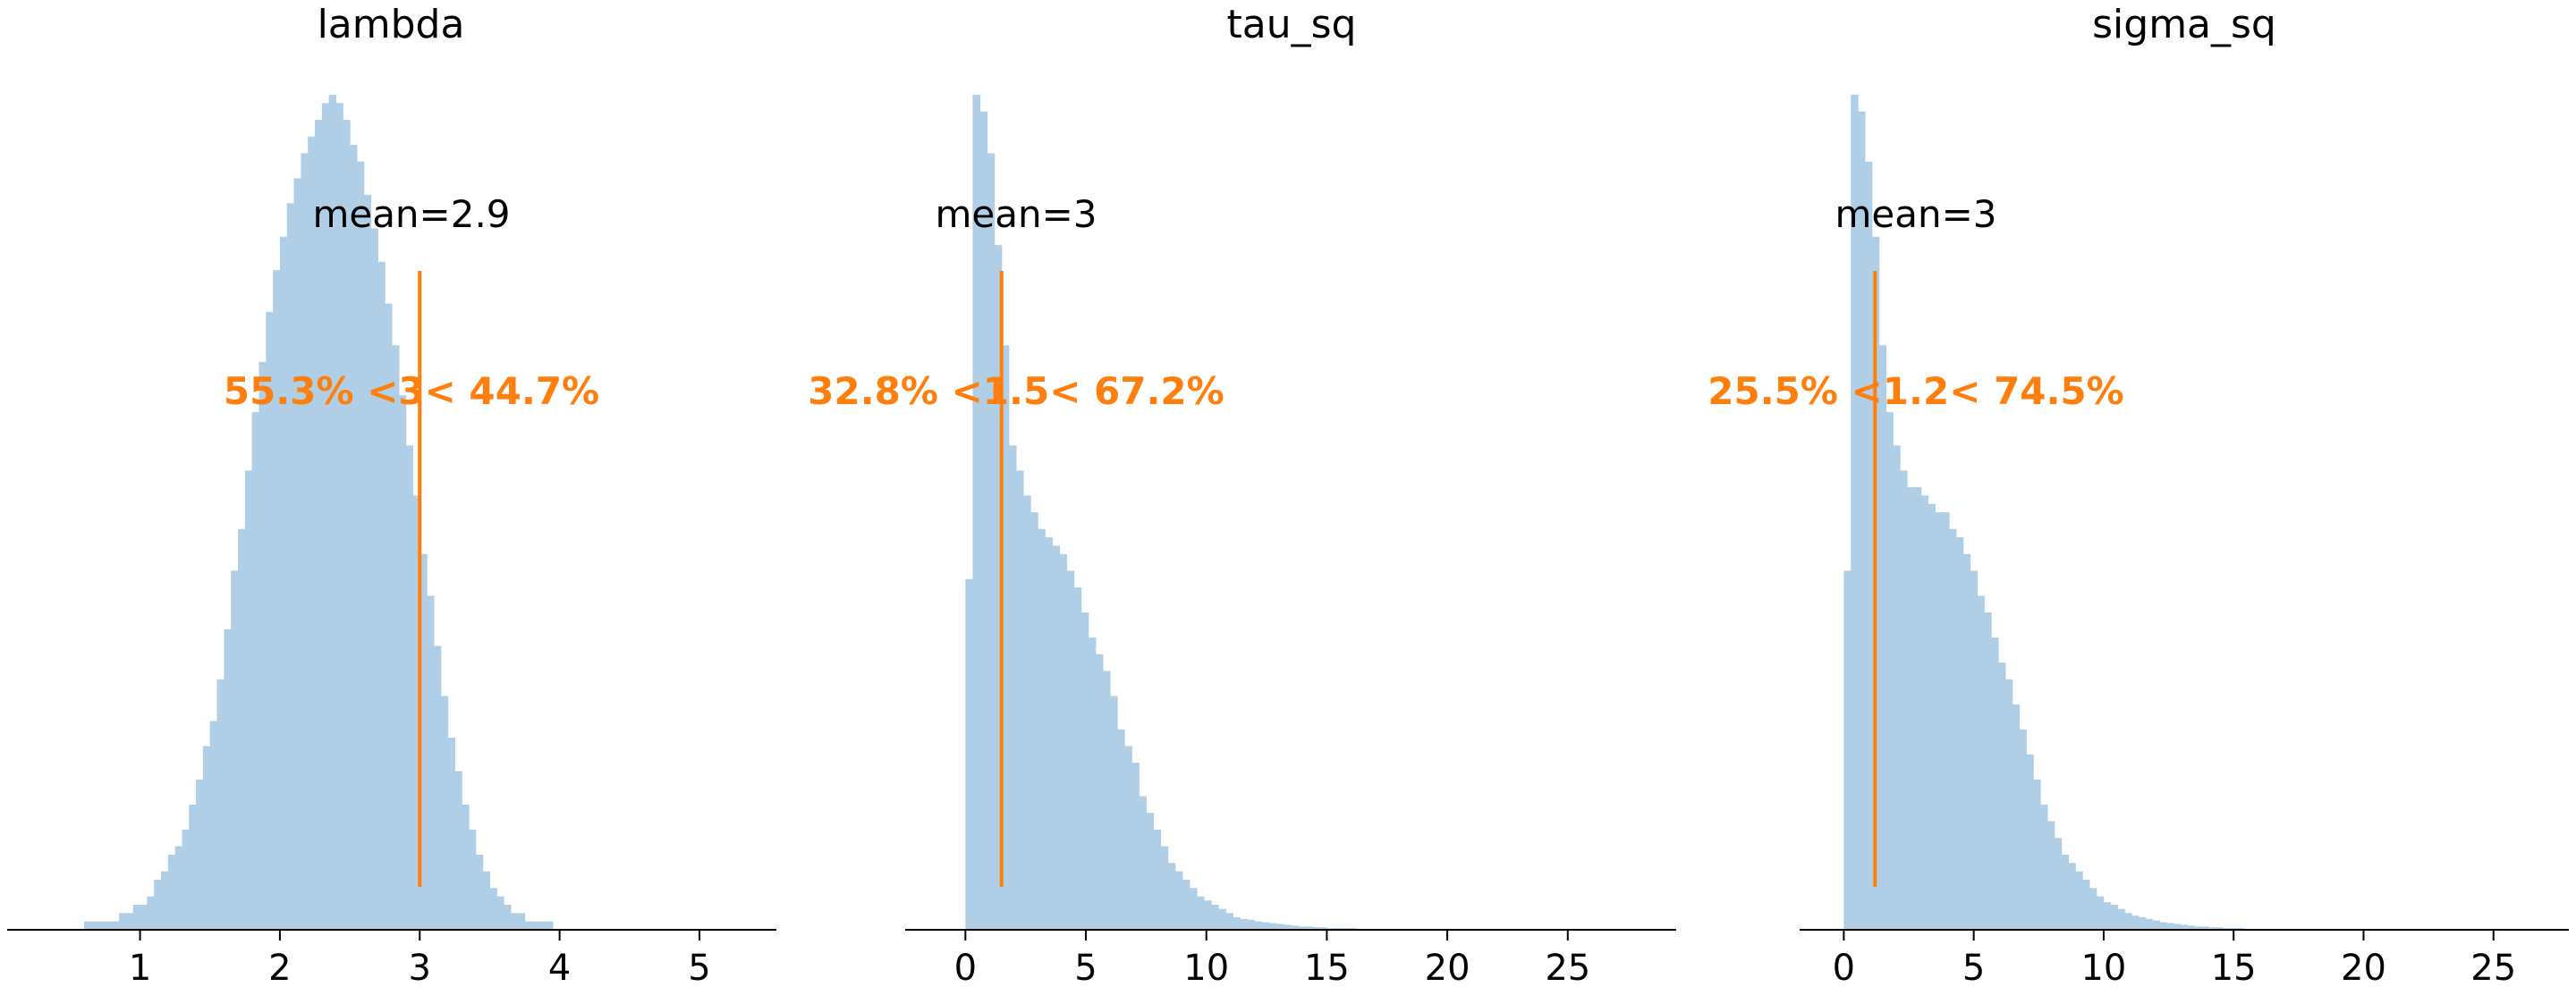 This screenshot has width=2576, height=987. Describe the element at coordinates (2493, 967) in the screenshot. I see `x-tick-label: 25` at that location.